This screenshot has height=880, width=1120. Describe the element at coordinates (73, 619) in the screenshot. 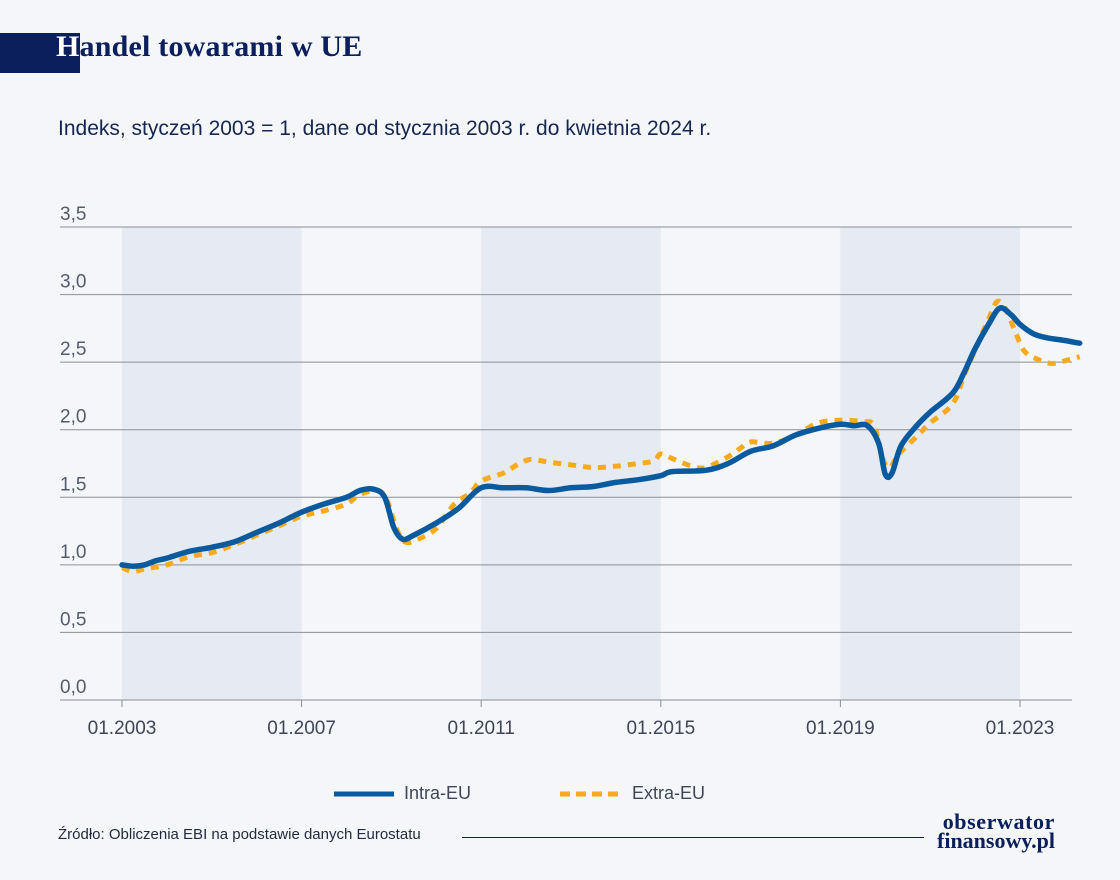

I see `y-tick-label: 0,5` at that location.